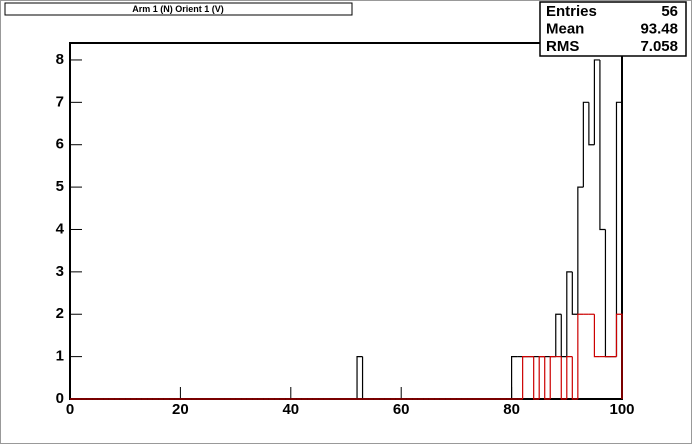  What do you see at coordinates (60, 356) in the screenshot?
I see `y-tick-label: 1` at bounding box center [60, 356].